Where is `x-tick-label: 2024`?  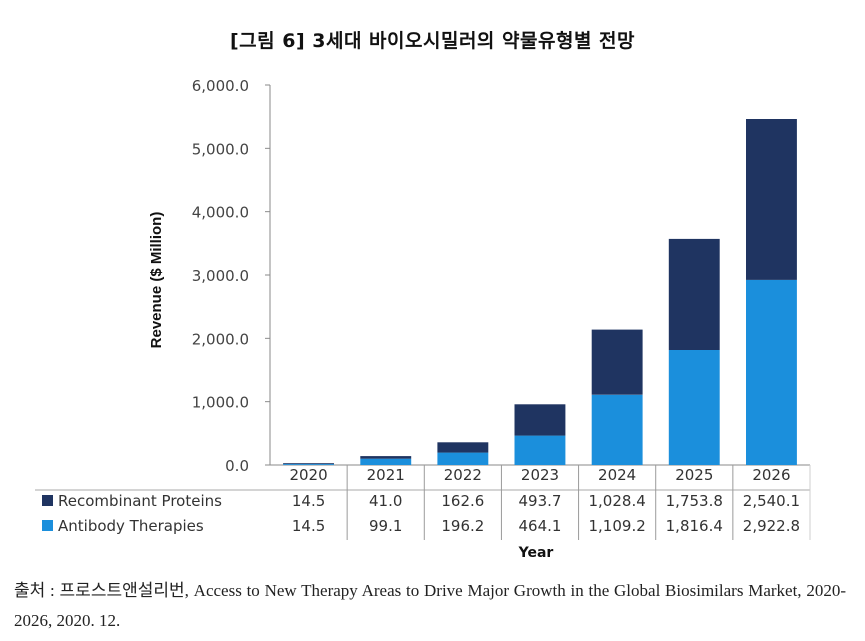
x-tick-label: 2024 is located at coordinates (617, 475).